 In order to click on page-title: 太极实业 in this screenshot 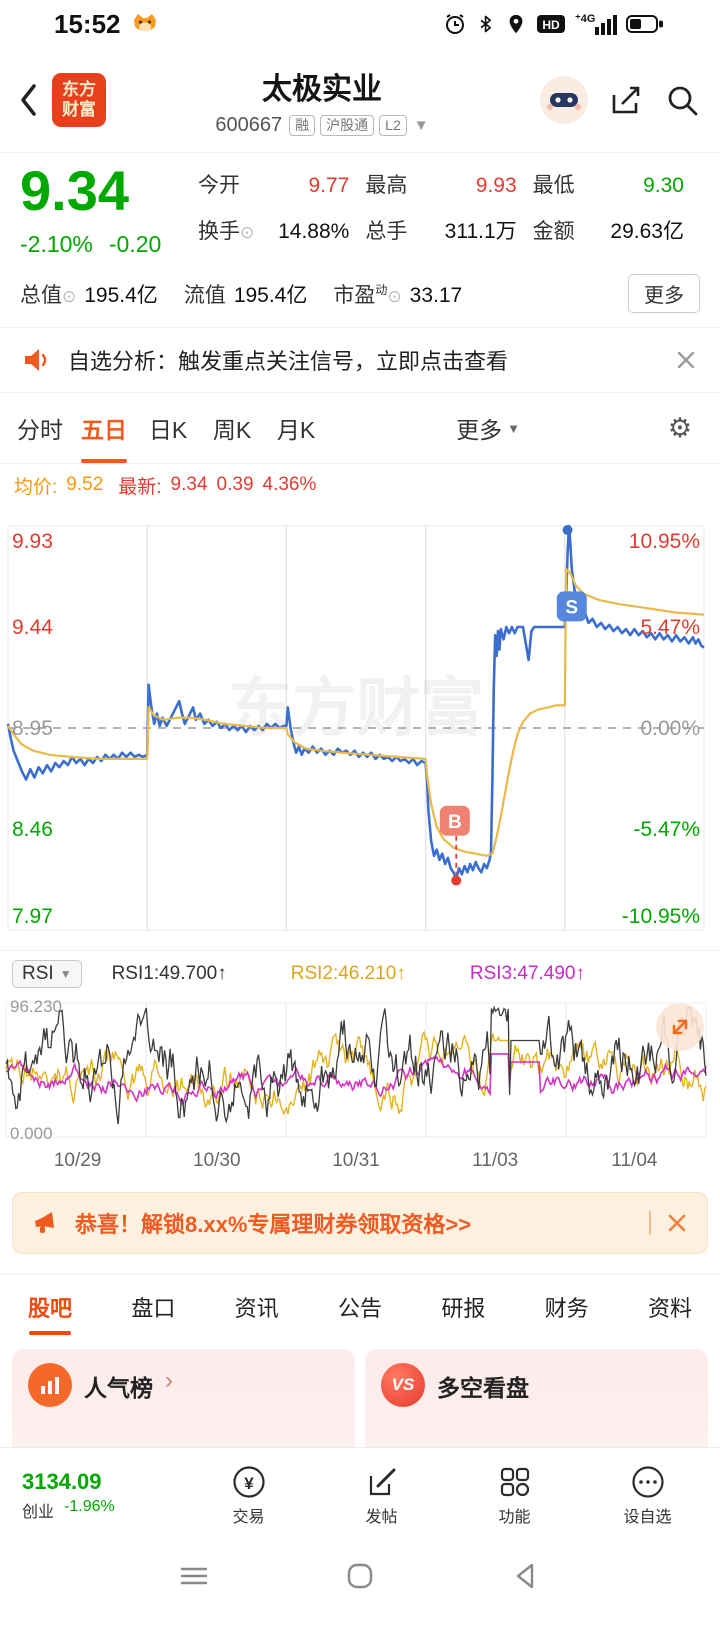, I will do `click(322, 89)`.